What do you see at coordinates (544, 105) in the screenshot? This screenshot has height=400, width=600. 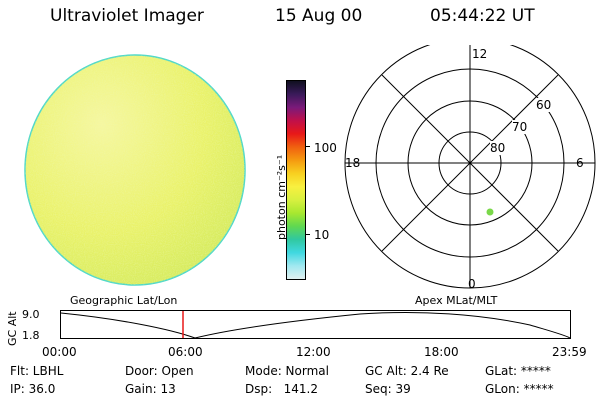 I see `polar-ring-60: 60` at bounding box center [544, 105].